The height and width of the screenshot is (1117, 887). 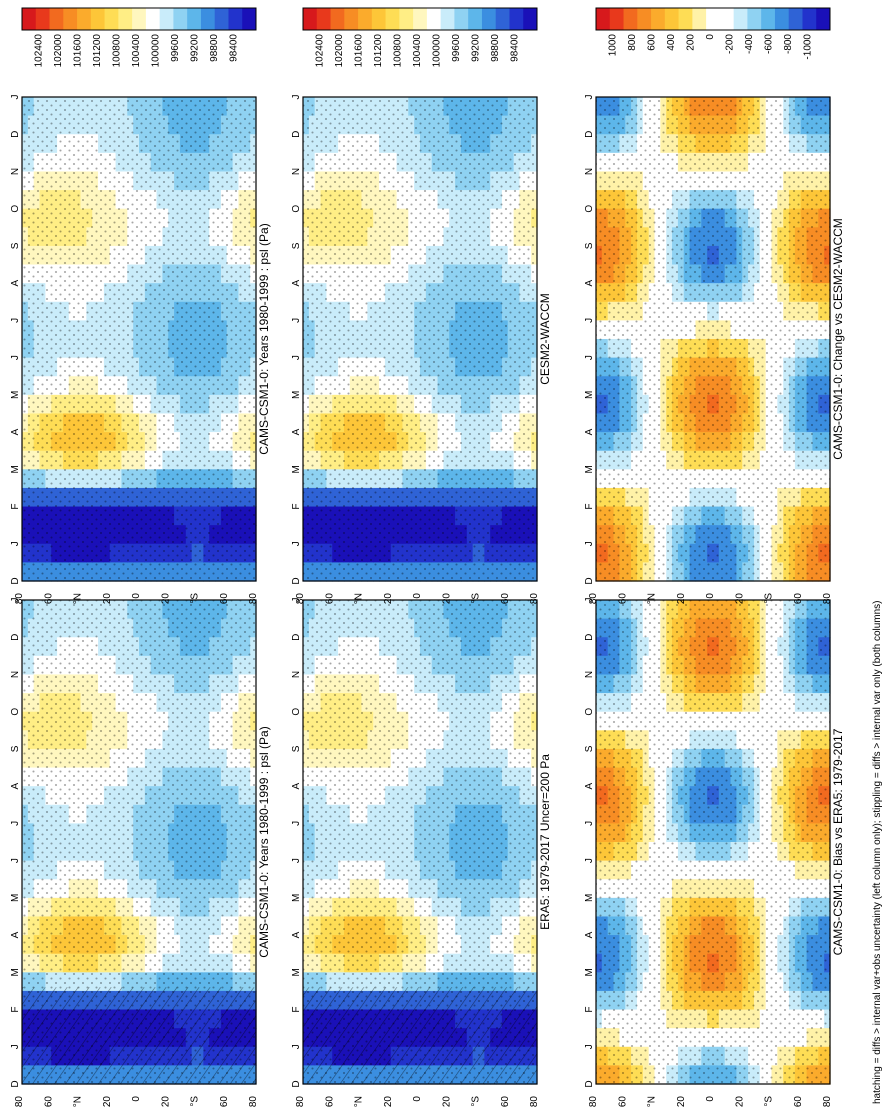 I want to click on panel-title: CESM2-WACCM, so click(x=545, y=339).